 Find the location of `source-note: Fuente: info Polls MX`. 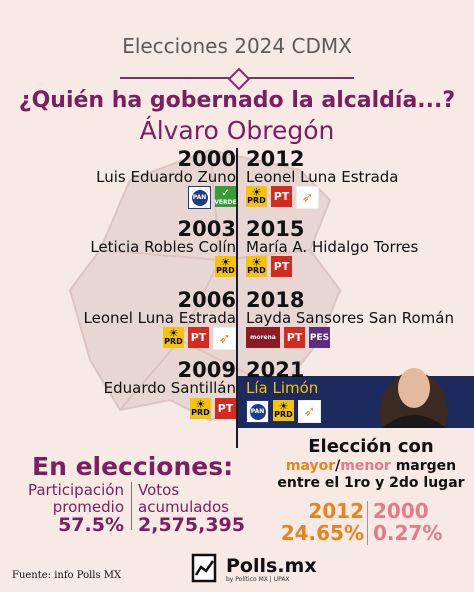

source-note: Fuente: info Polls MX is located at coordinates (67, 575).